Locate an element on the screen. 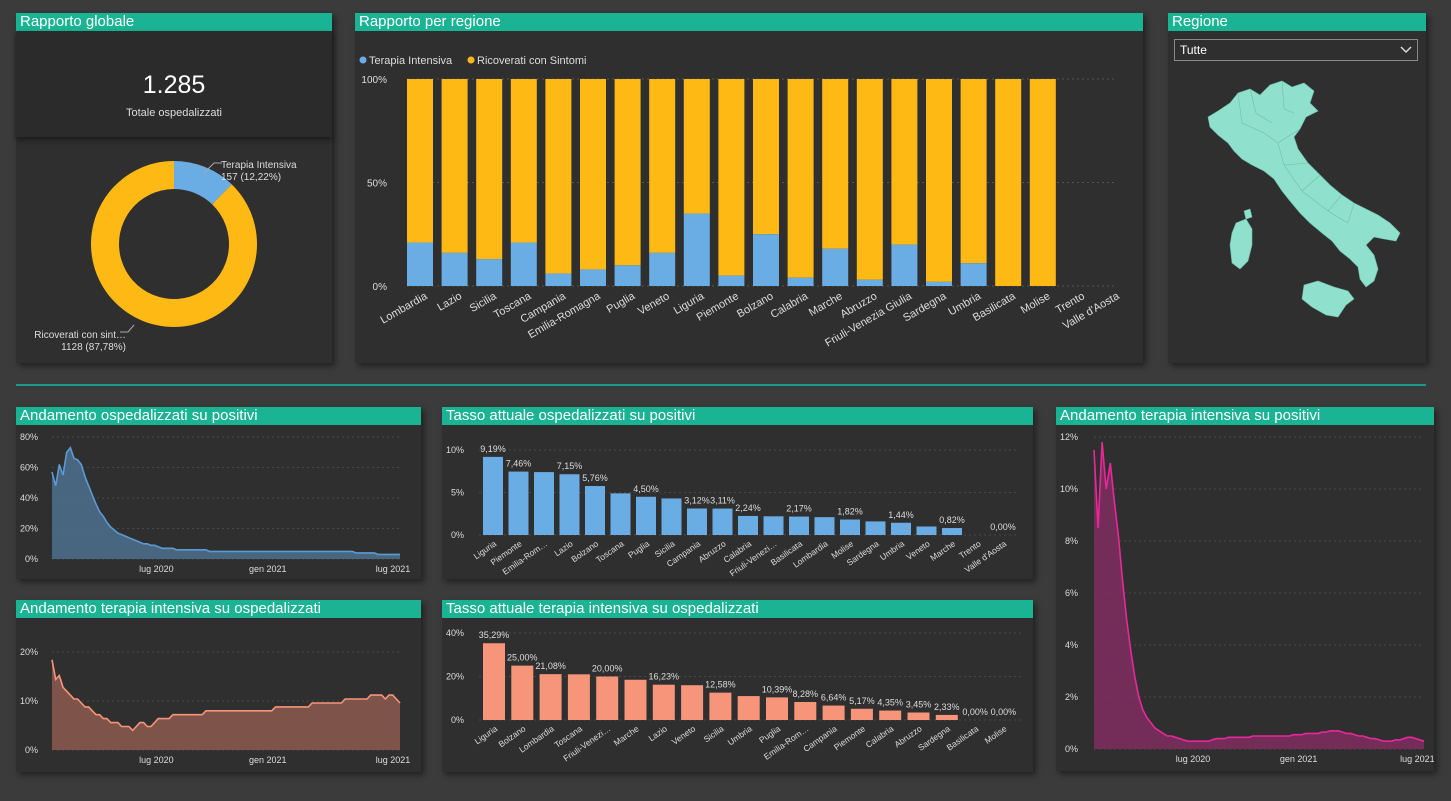 This screenshot has height=801, width=1451. y-tick-label: 4% is located at coordinates (1071, 645).